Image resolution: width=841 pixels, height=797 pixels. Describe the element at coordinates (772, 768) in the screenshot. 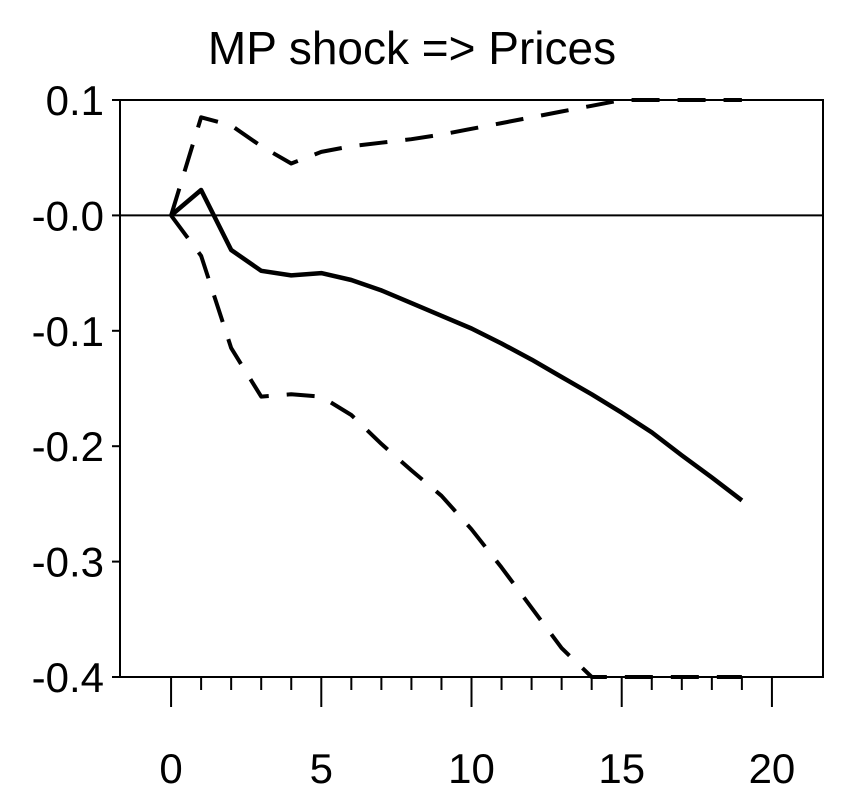

I see `x-tick-label: 20` at that location.